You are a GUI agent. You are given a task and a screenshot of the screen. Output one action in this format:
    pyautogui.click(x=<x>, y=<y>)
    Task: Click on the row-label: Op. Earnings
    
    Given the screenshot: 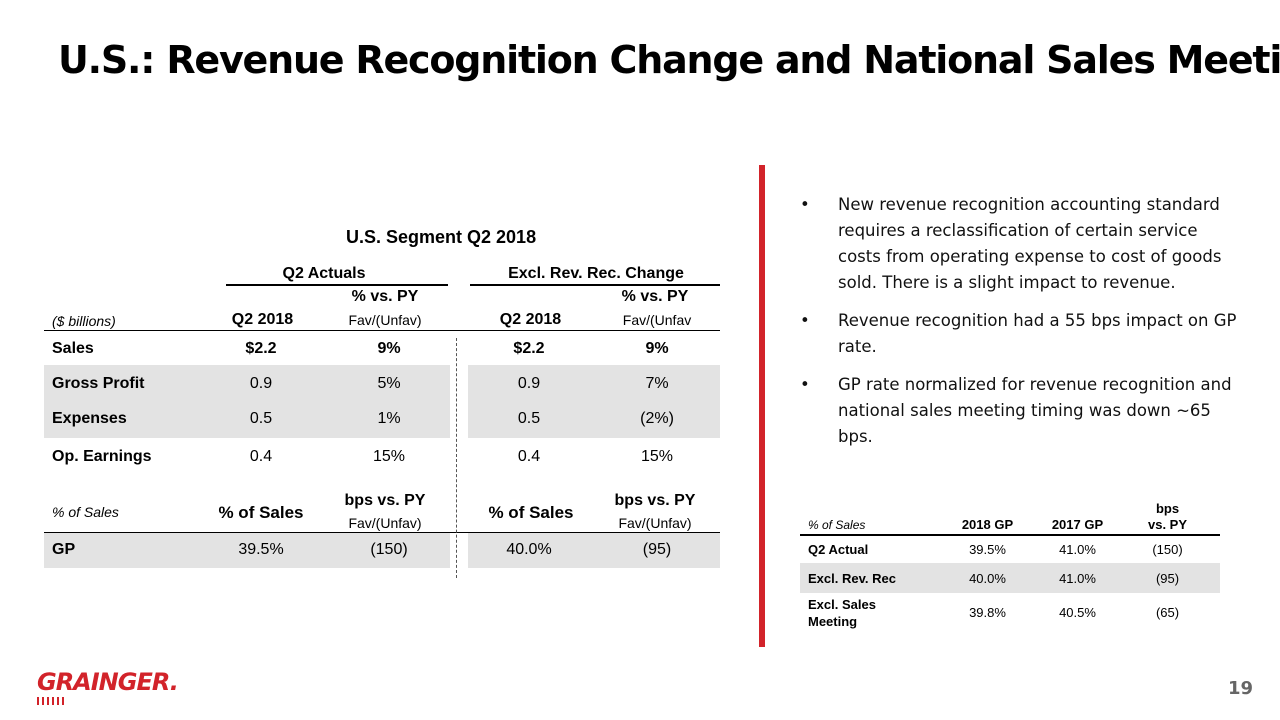 What is the action you would take?
    pyautogui.click(x=102, y=456)
    